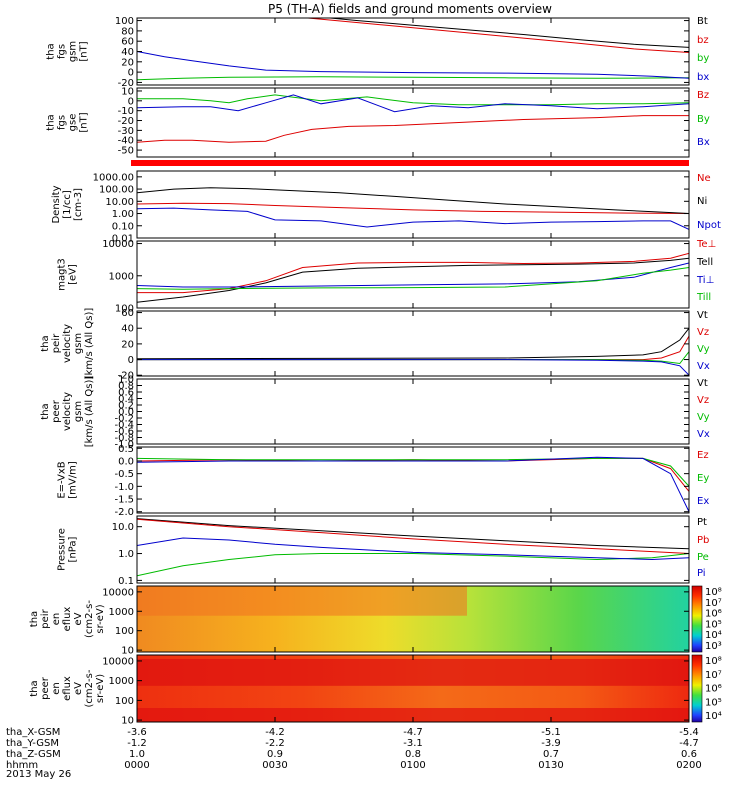  What do you see at coordinates (703, 332) in the screenshot?
I see `legend-Vz: Vz` at bounding box center [703, 332].